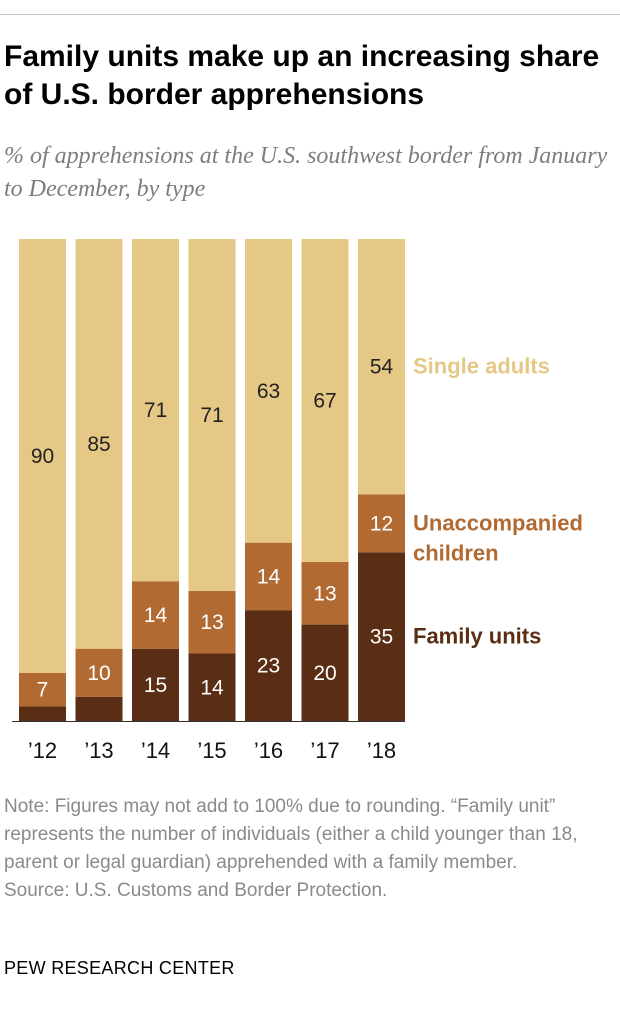 The height and width of the screenshot is (1026, 620). I want to click on x-tick-label: ’13, so click(98, 750).